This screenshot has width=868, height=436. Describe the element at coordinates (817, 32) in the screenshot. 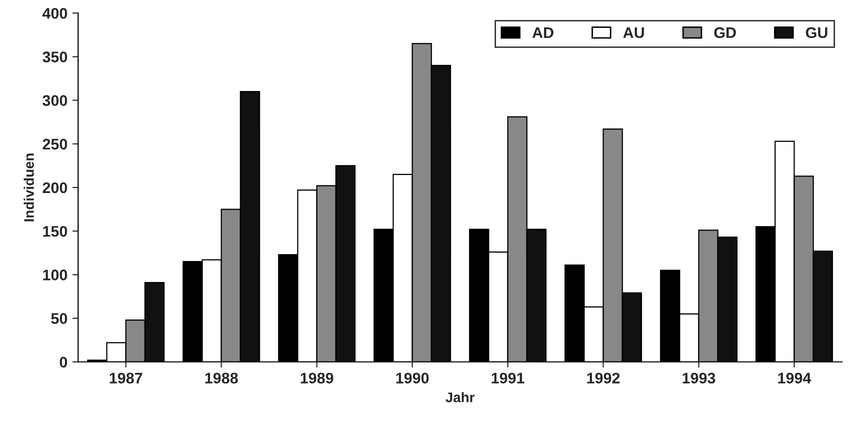

I see `legend-label: GU` at that location.